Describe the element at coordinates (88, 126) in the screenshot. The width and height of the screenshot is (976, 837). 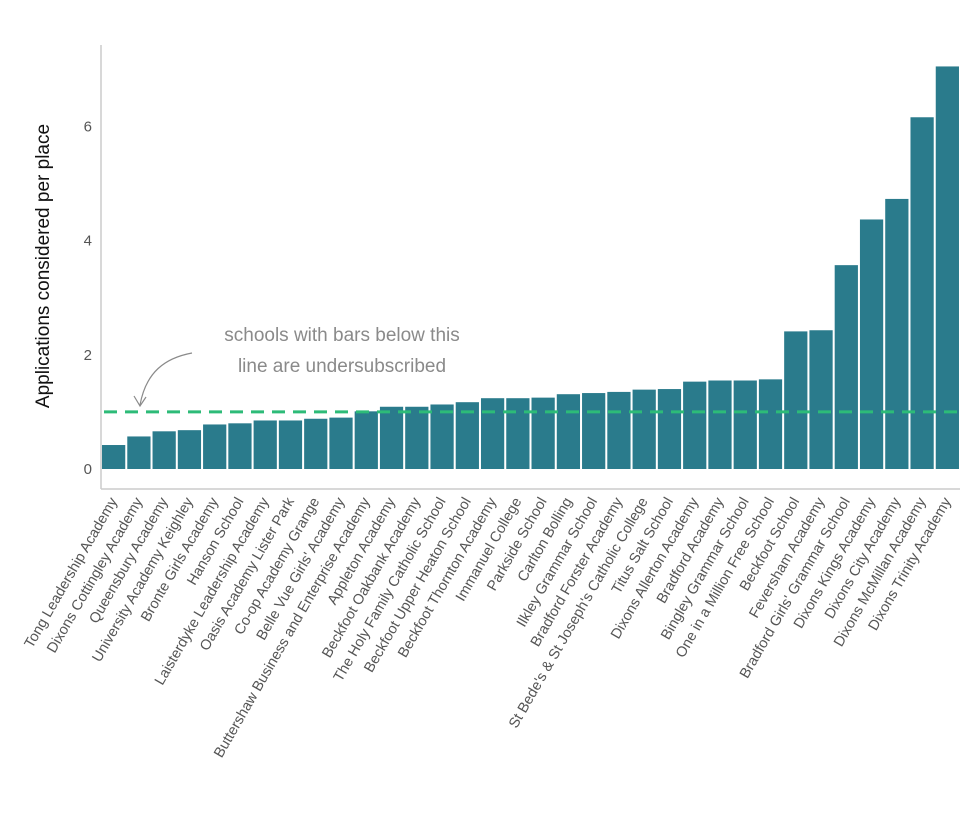
I see `y-tick-label: 6` at that location.